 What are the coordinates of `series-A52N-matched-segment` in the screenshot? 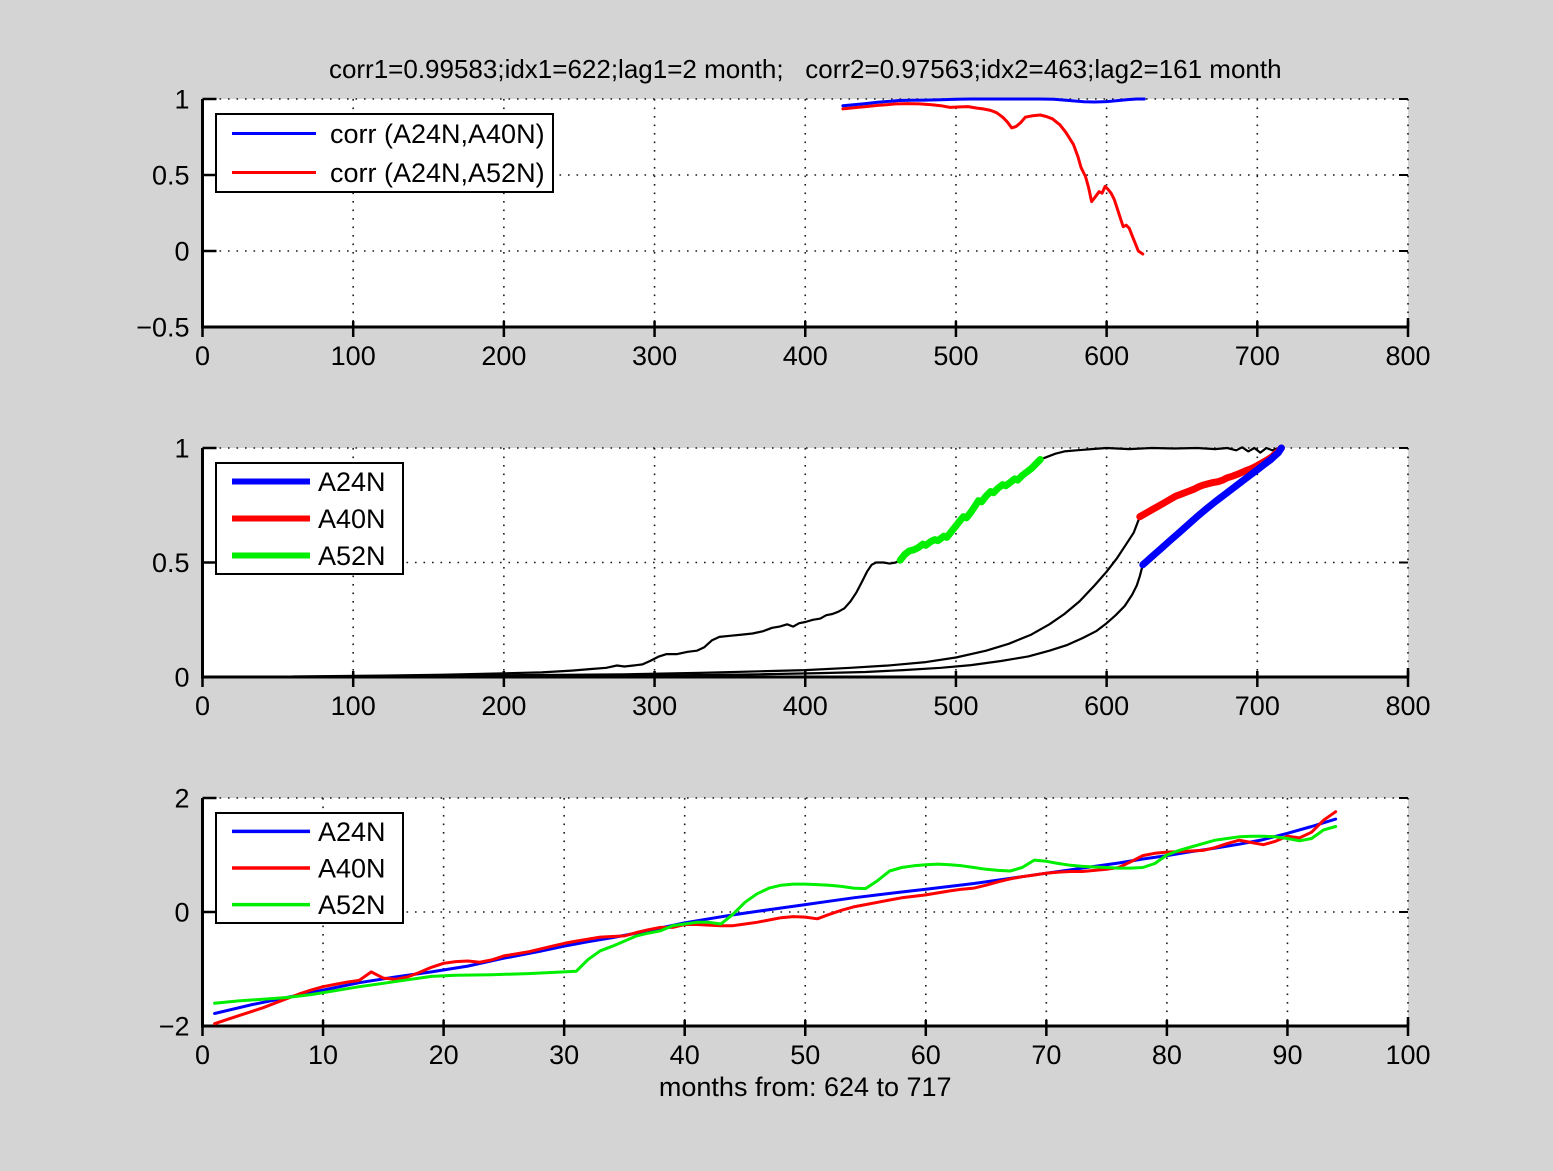 It's located at (970, 510).